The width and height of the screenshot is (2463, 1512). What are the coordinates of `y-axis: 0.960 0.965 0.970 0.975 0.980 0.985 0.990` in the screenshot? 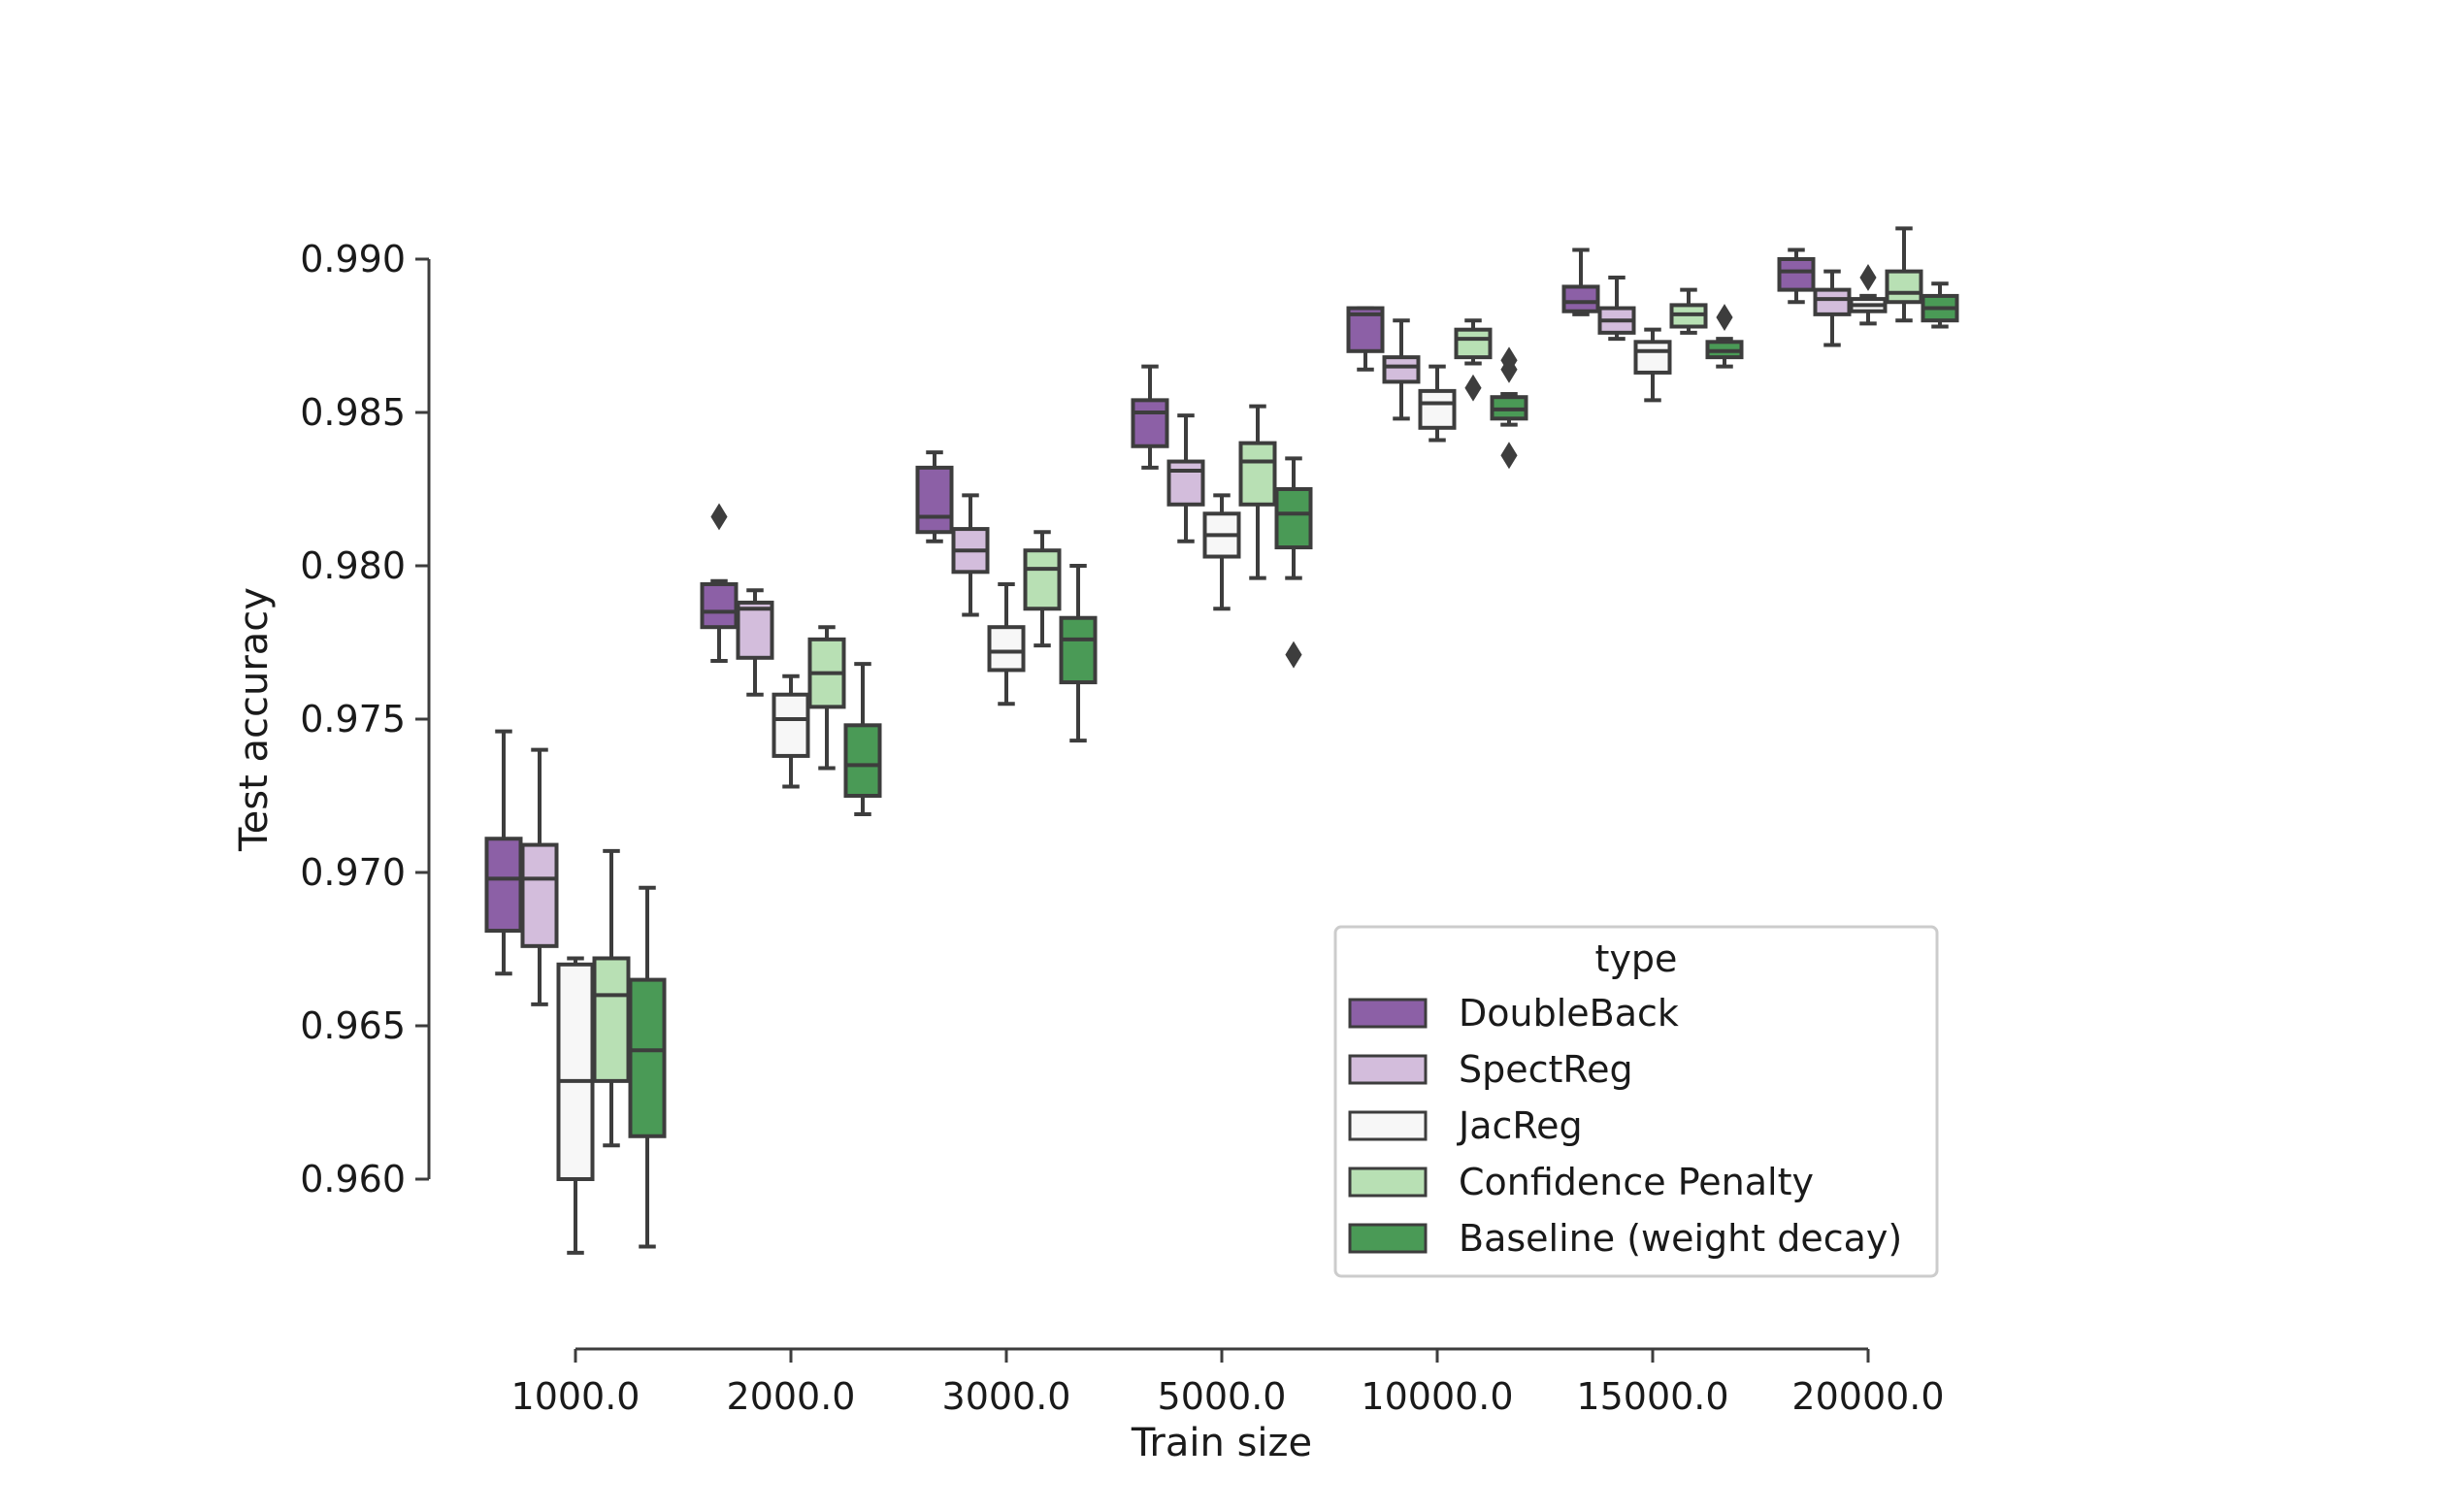 It's located at (366, 719).